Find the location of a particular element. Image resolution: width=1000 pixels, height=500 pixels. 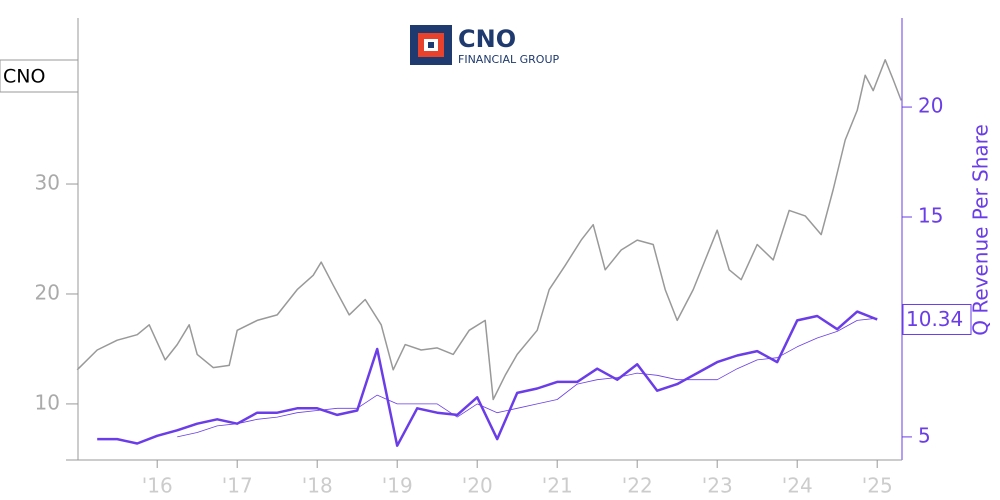

ticker-box is located at coordinates (39, 76).